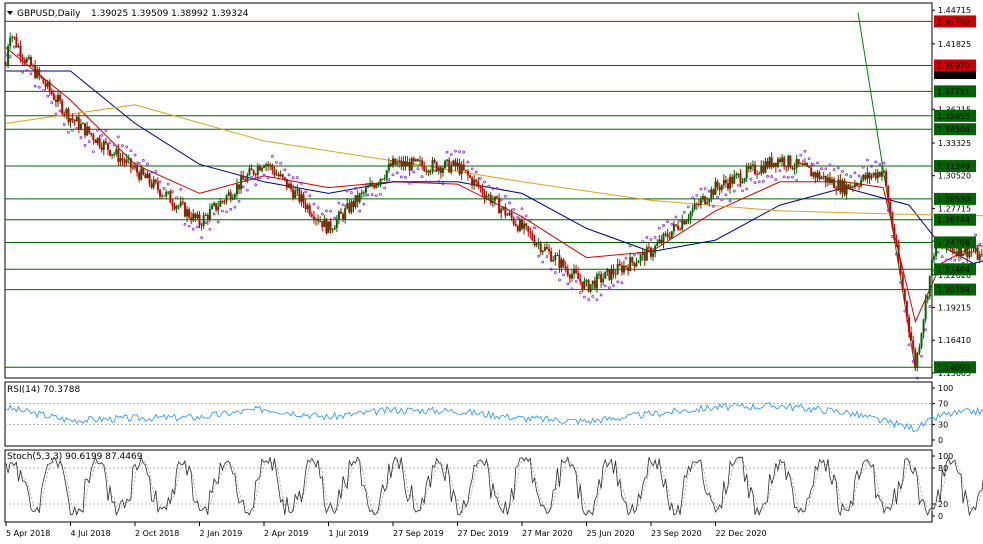  What do you see at coordinates (954, 44) in the screenshot?
I see `price-tick-label: 1.41825` at bounding box center [954, 44].